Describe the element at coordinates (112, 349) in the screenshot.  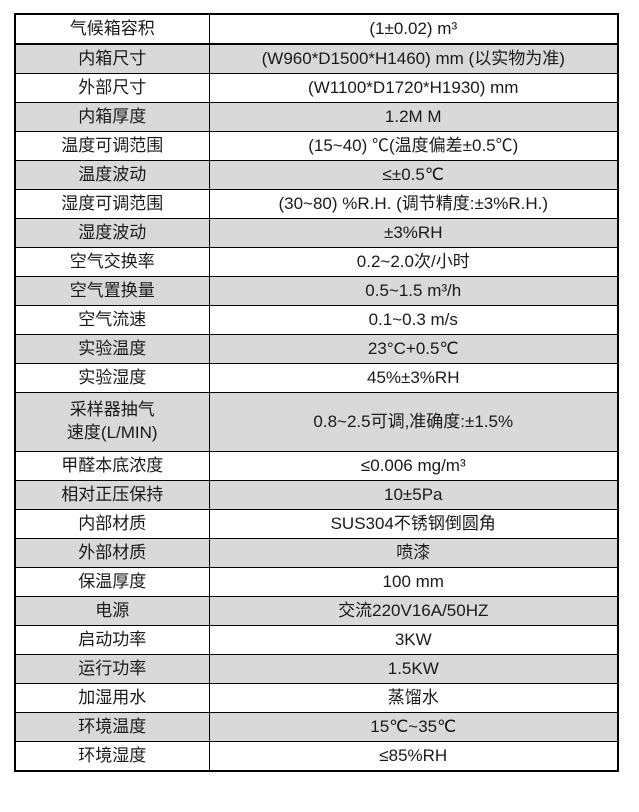
I see `spec-parameter-cell: 实验温度` at that location.